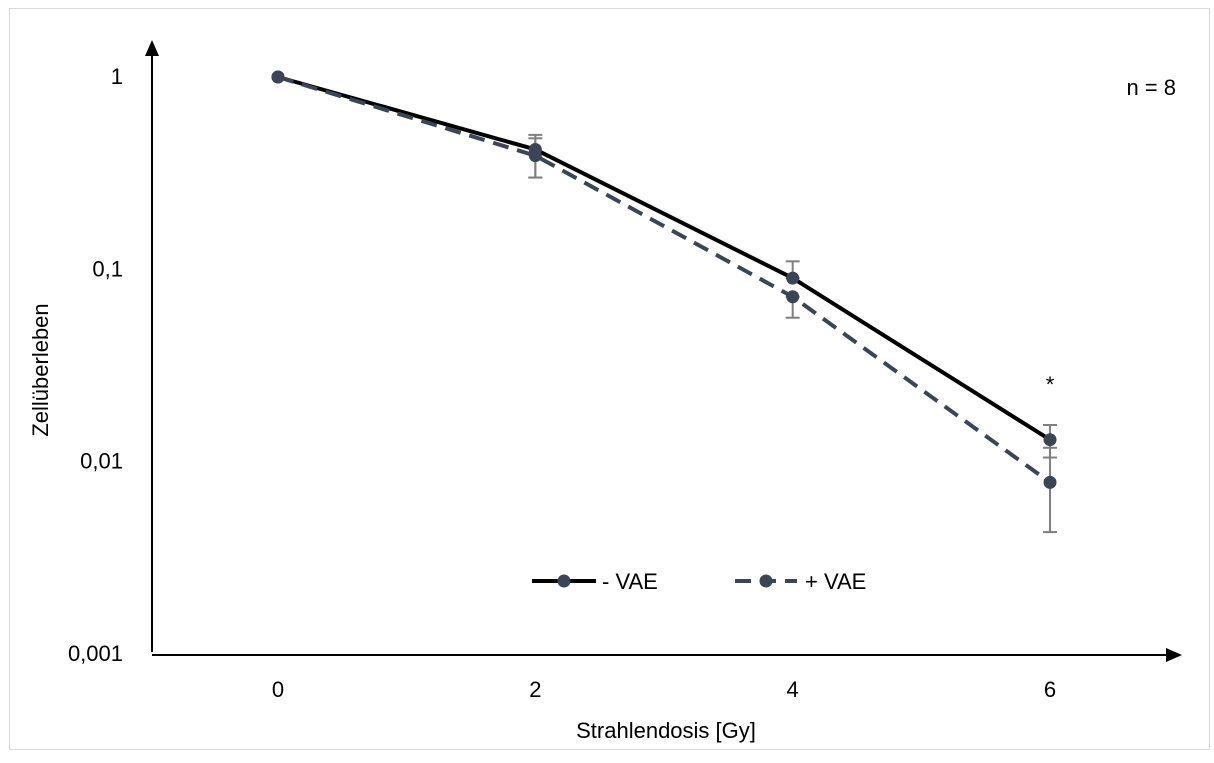 The width and height of the screenshot is (1214, 763). Describe the element at coordinates (630, 581) in the screenshot. I see `legend-label-minus-vae: - VAE` at that location.